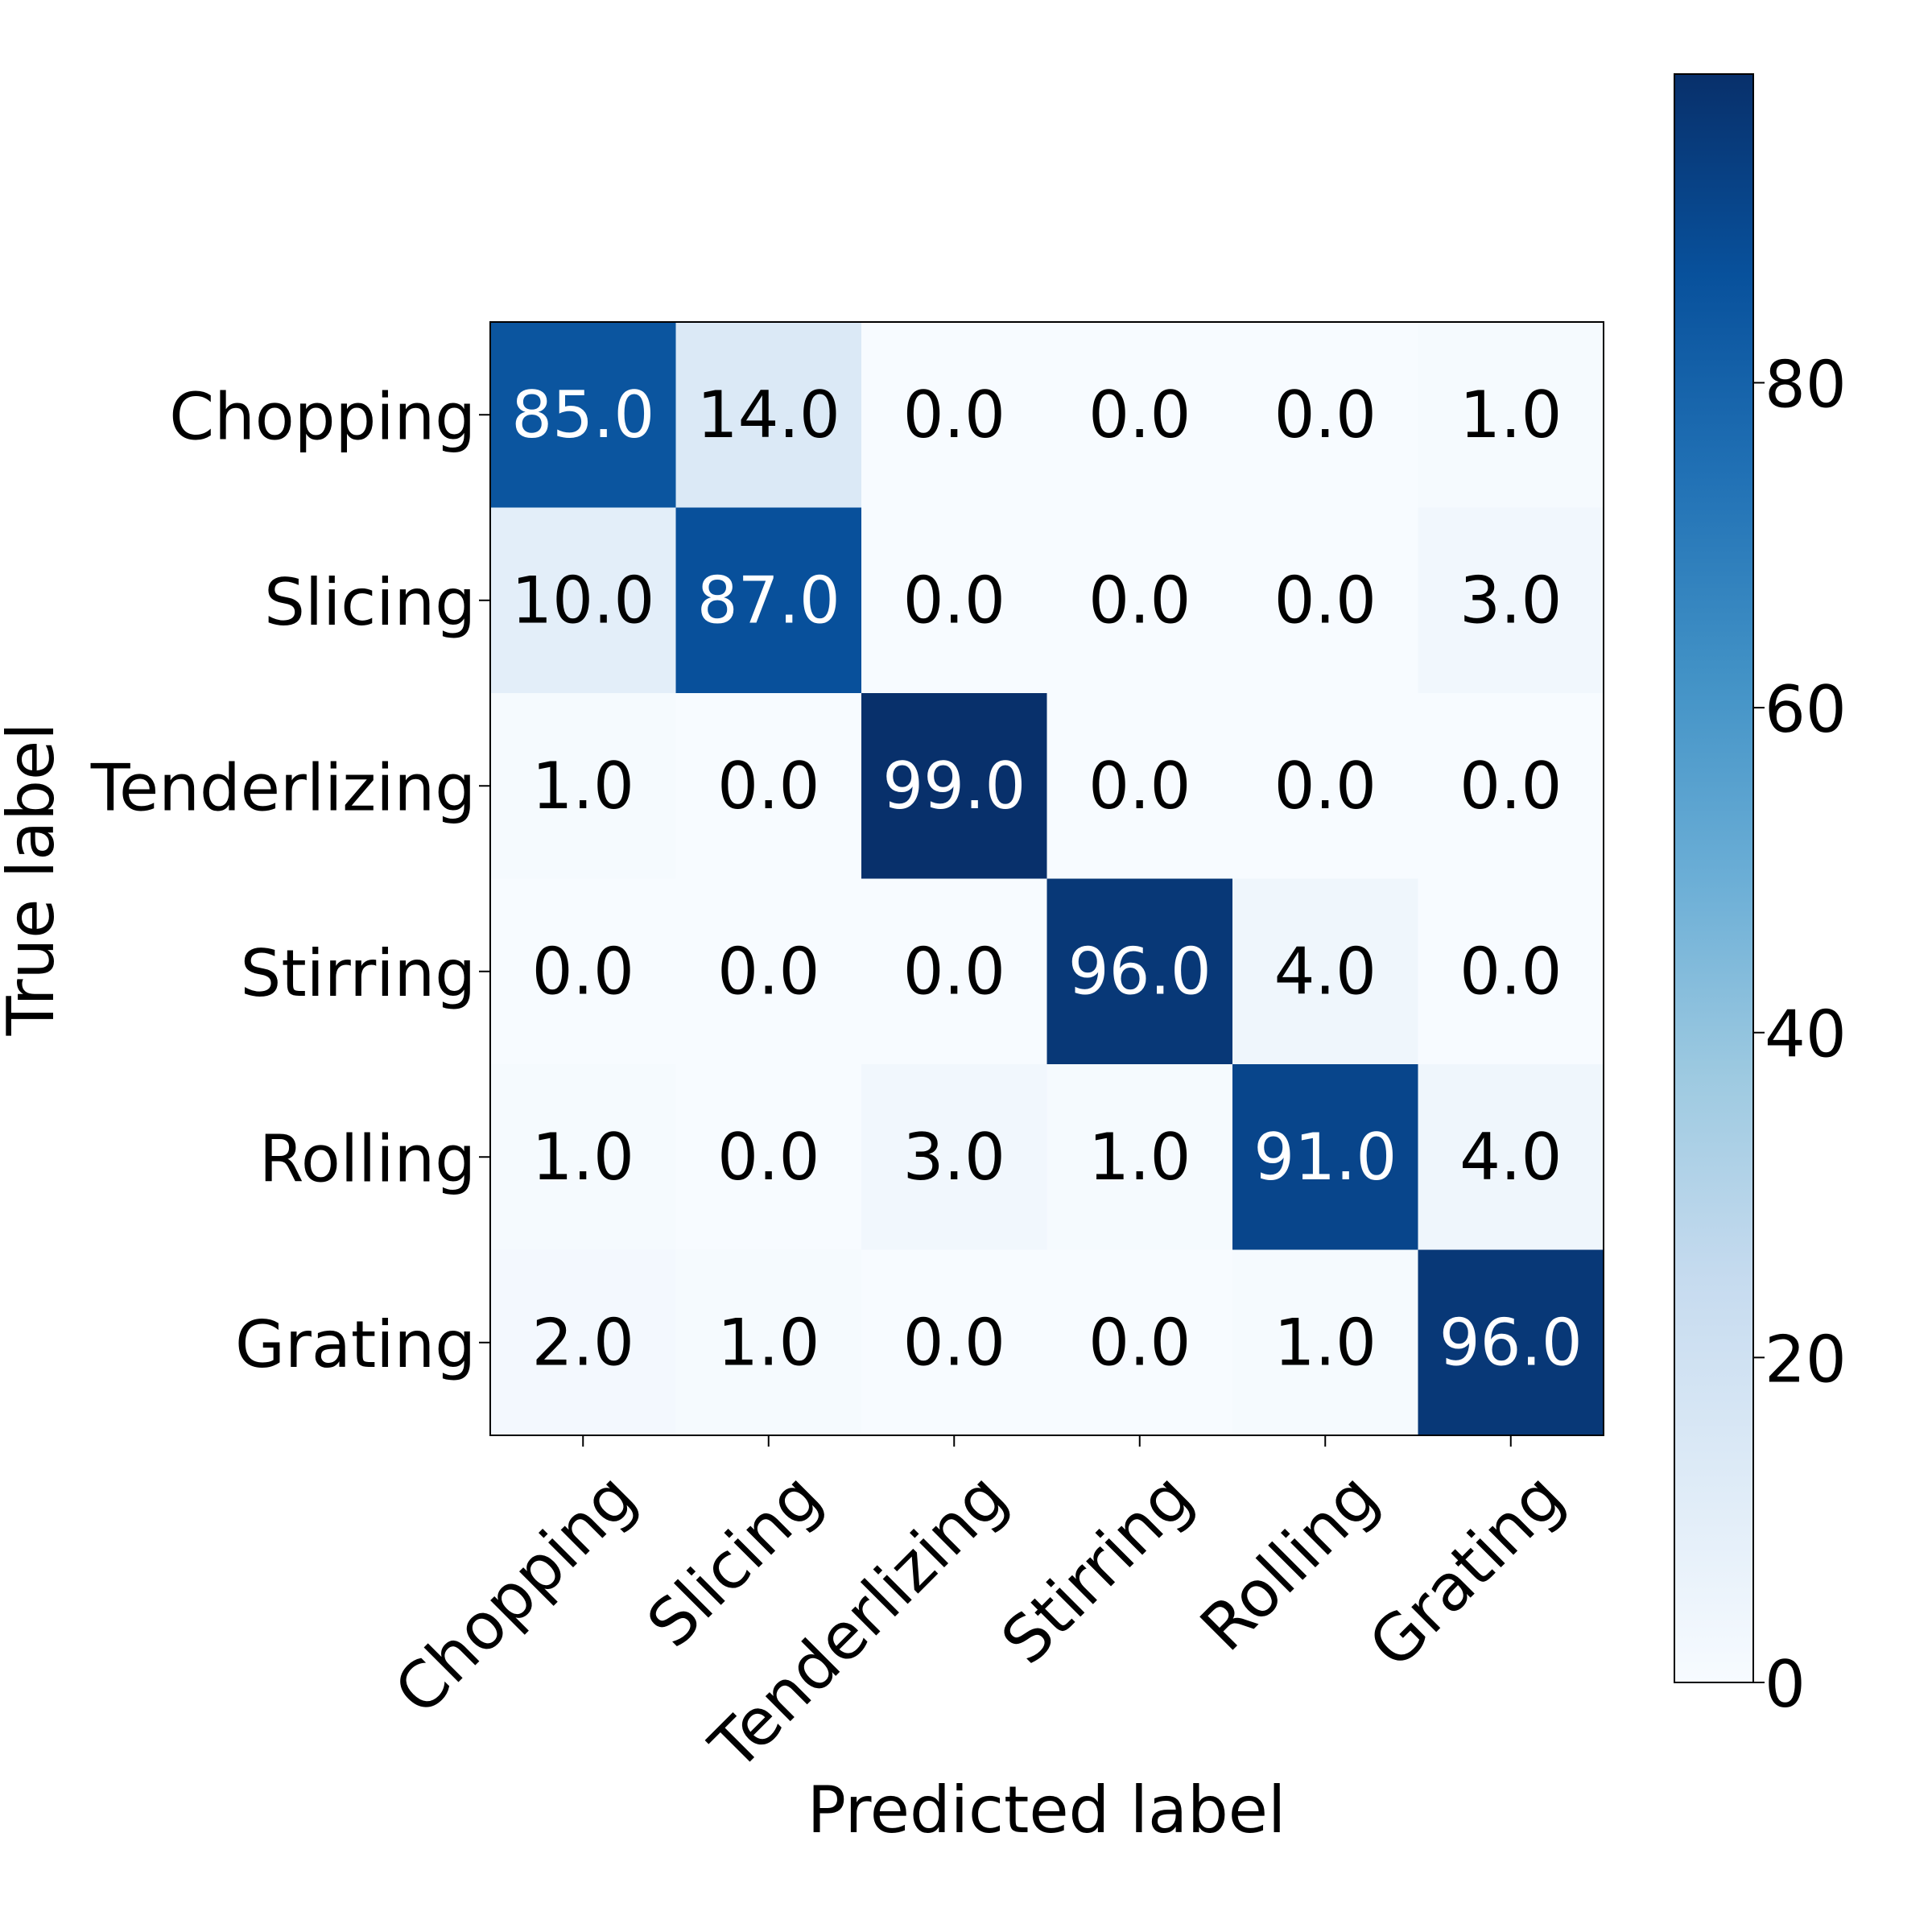 The image size is (1932, 1932). I want to click on y-tick-label: Grating, so click(355, 1344).